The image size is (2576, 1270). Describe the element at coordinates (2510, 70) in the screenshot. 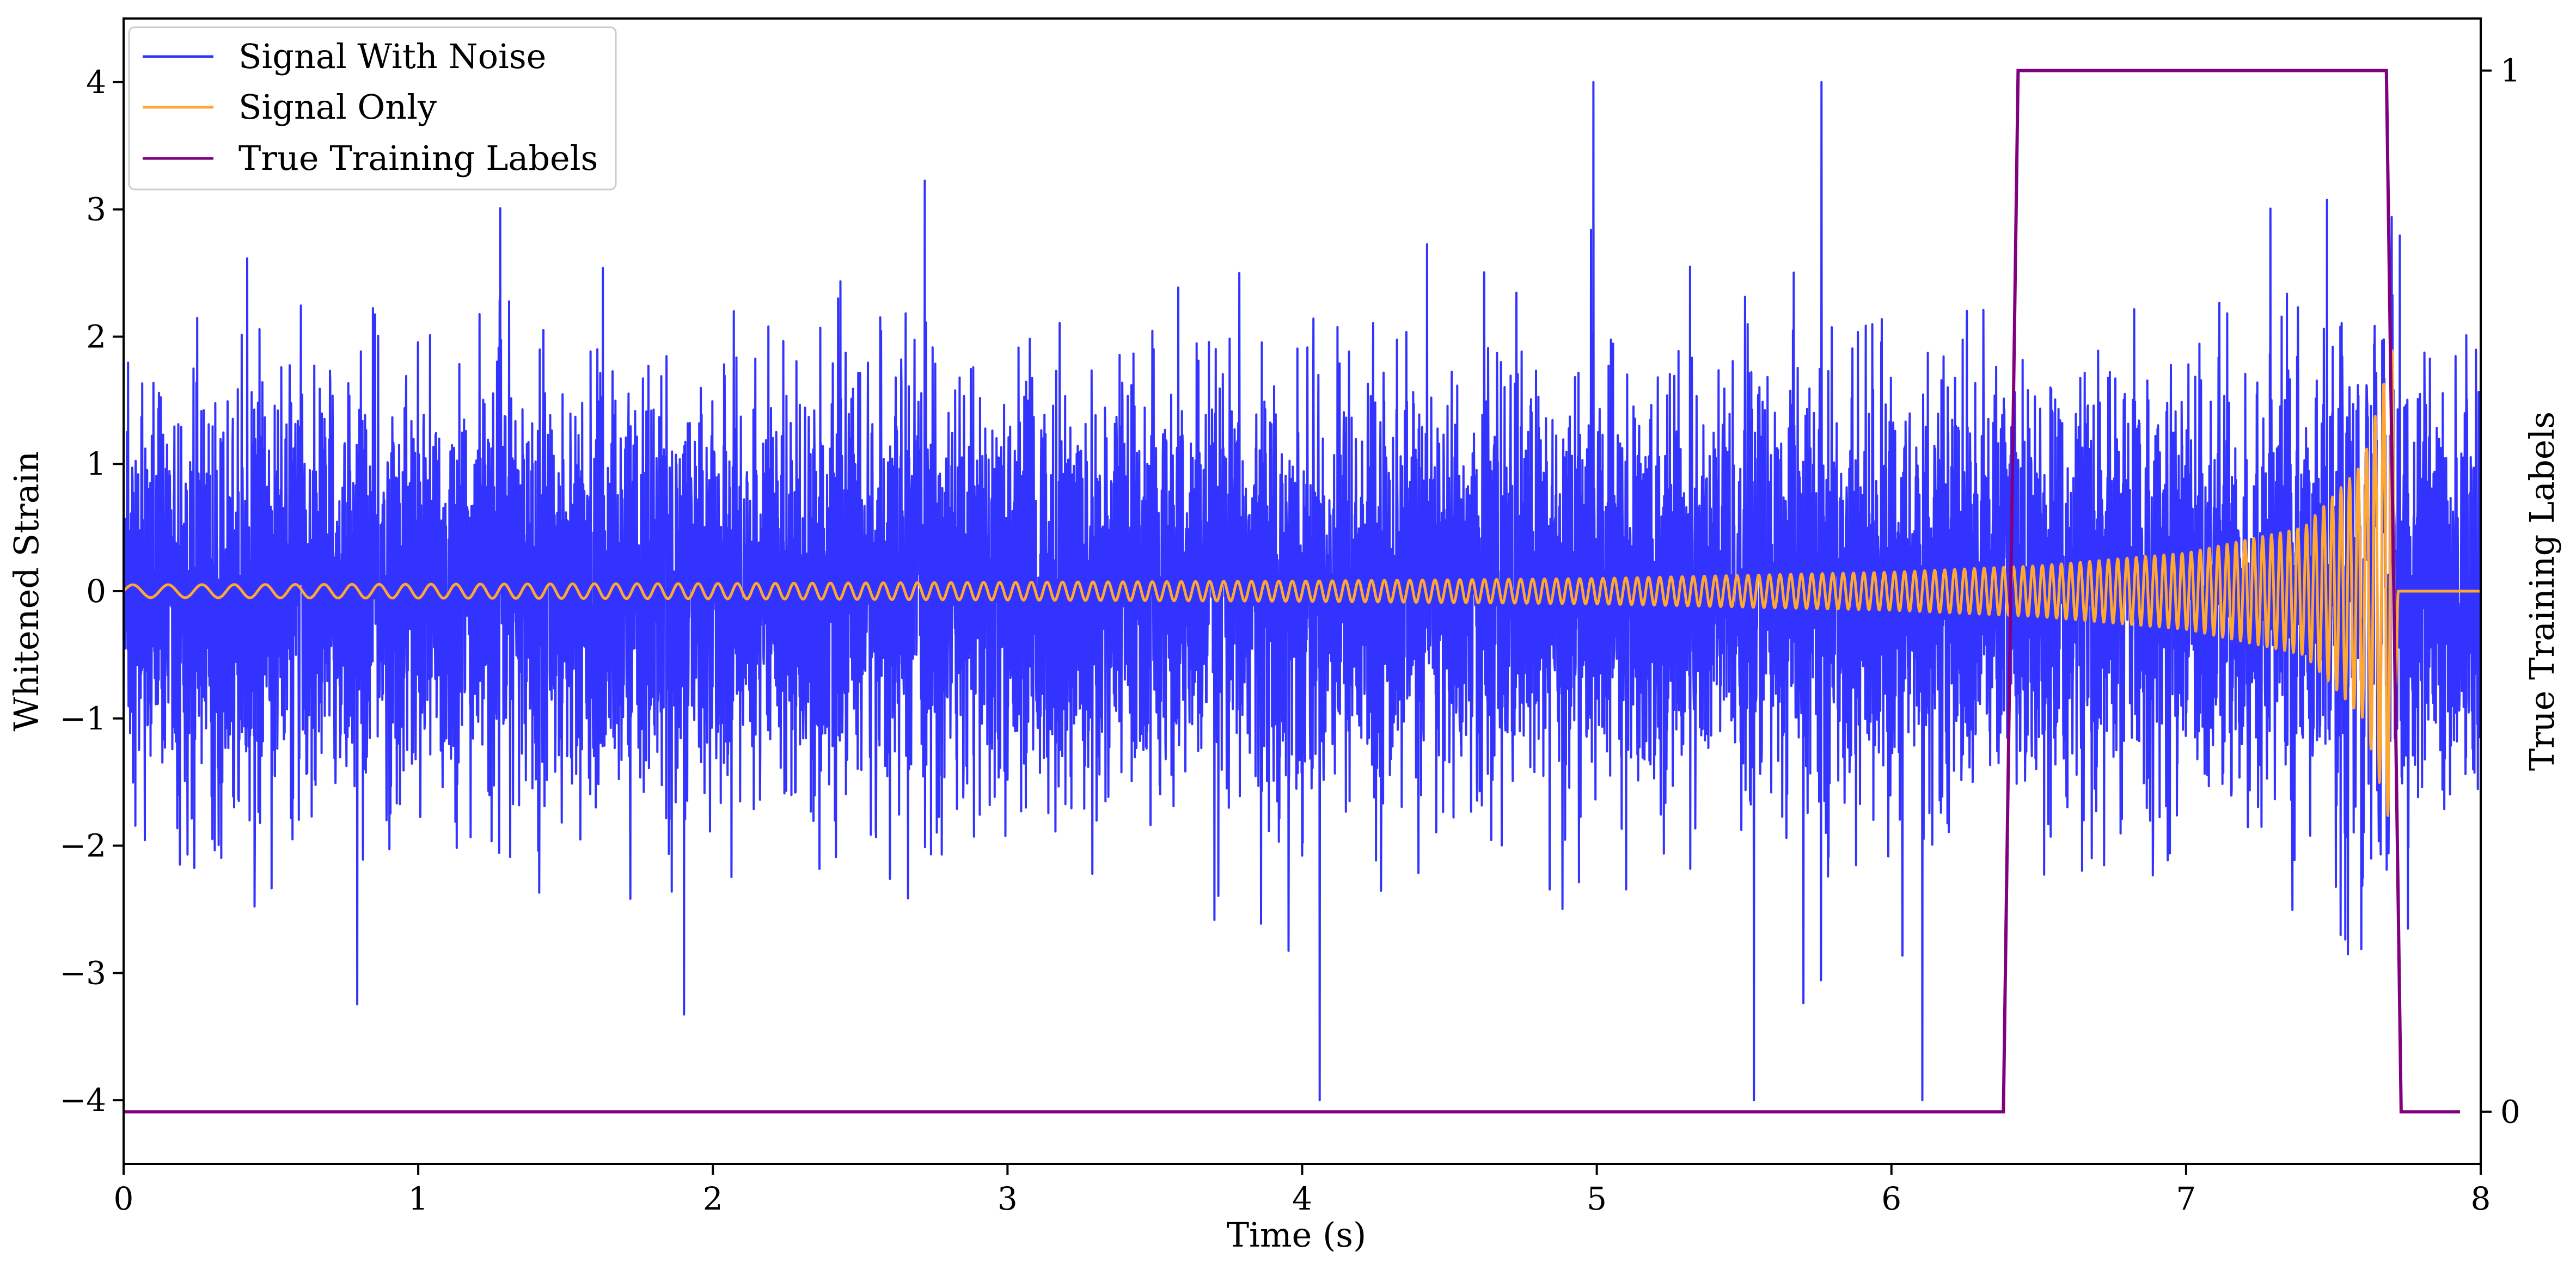

I see `y2-tick-label: 1` at that location.